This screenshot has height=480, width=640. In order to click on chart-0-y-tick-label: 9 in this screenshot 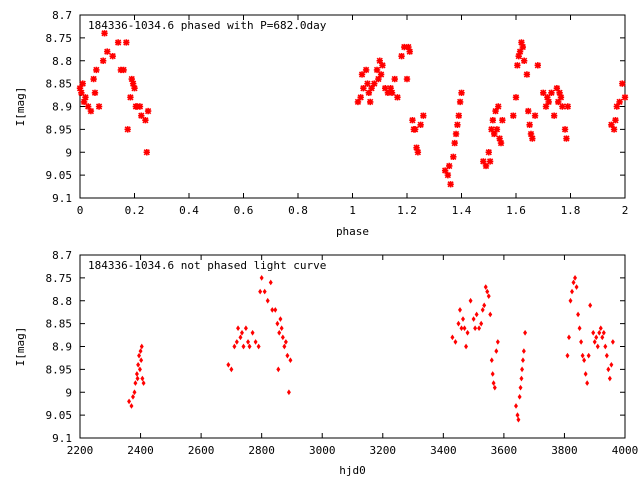, I will do `click(68, 152)`.